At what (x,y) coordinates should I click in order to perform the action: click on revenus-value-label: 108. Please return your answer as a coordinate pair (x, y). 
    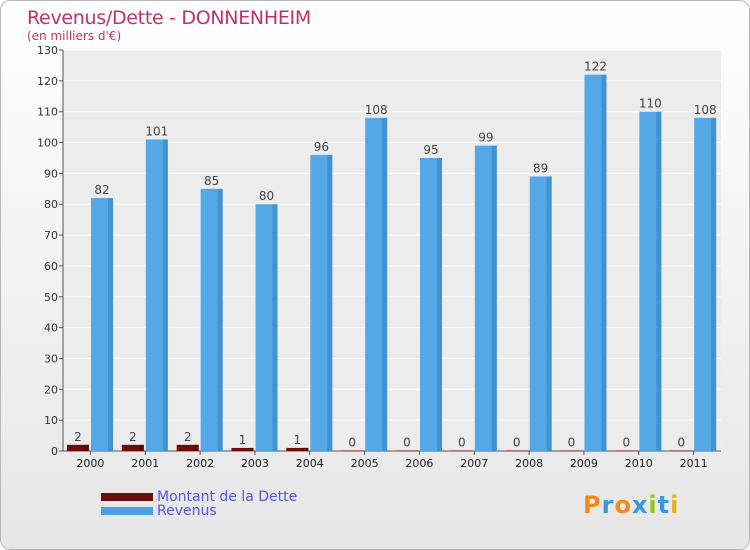
    Looking at the image, I should click on (376, 110).